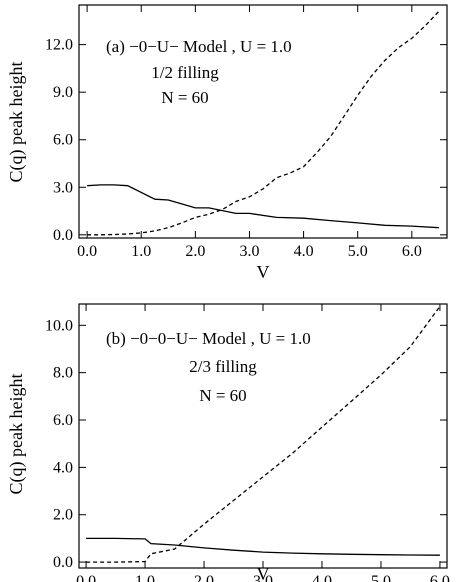 The width and height of the screenshot is (459, 582). Describe the element at coordinates (63, 92) in the screenshot. I see `y-tick-label: 9.0` at that location.